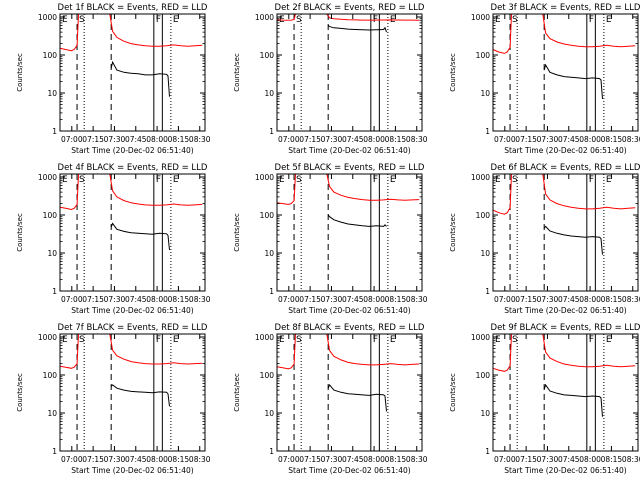 The width and height of the screenshot is (640, 484). I want to click on marker-label-4-0: E, so click(65, 180).